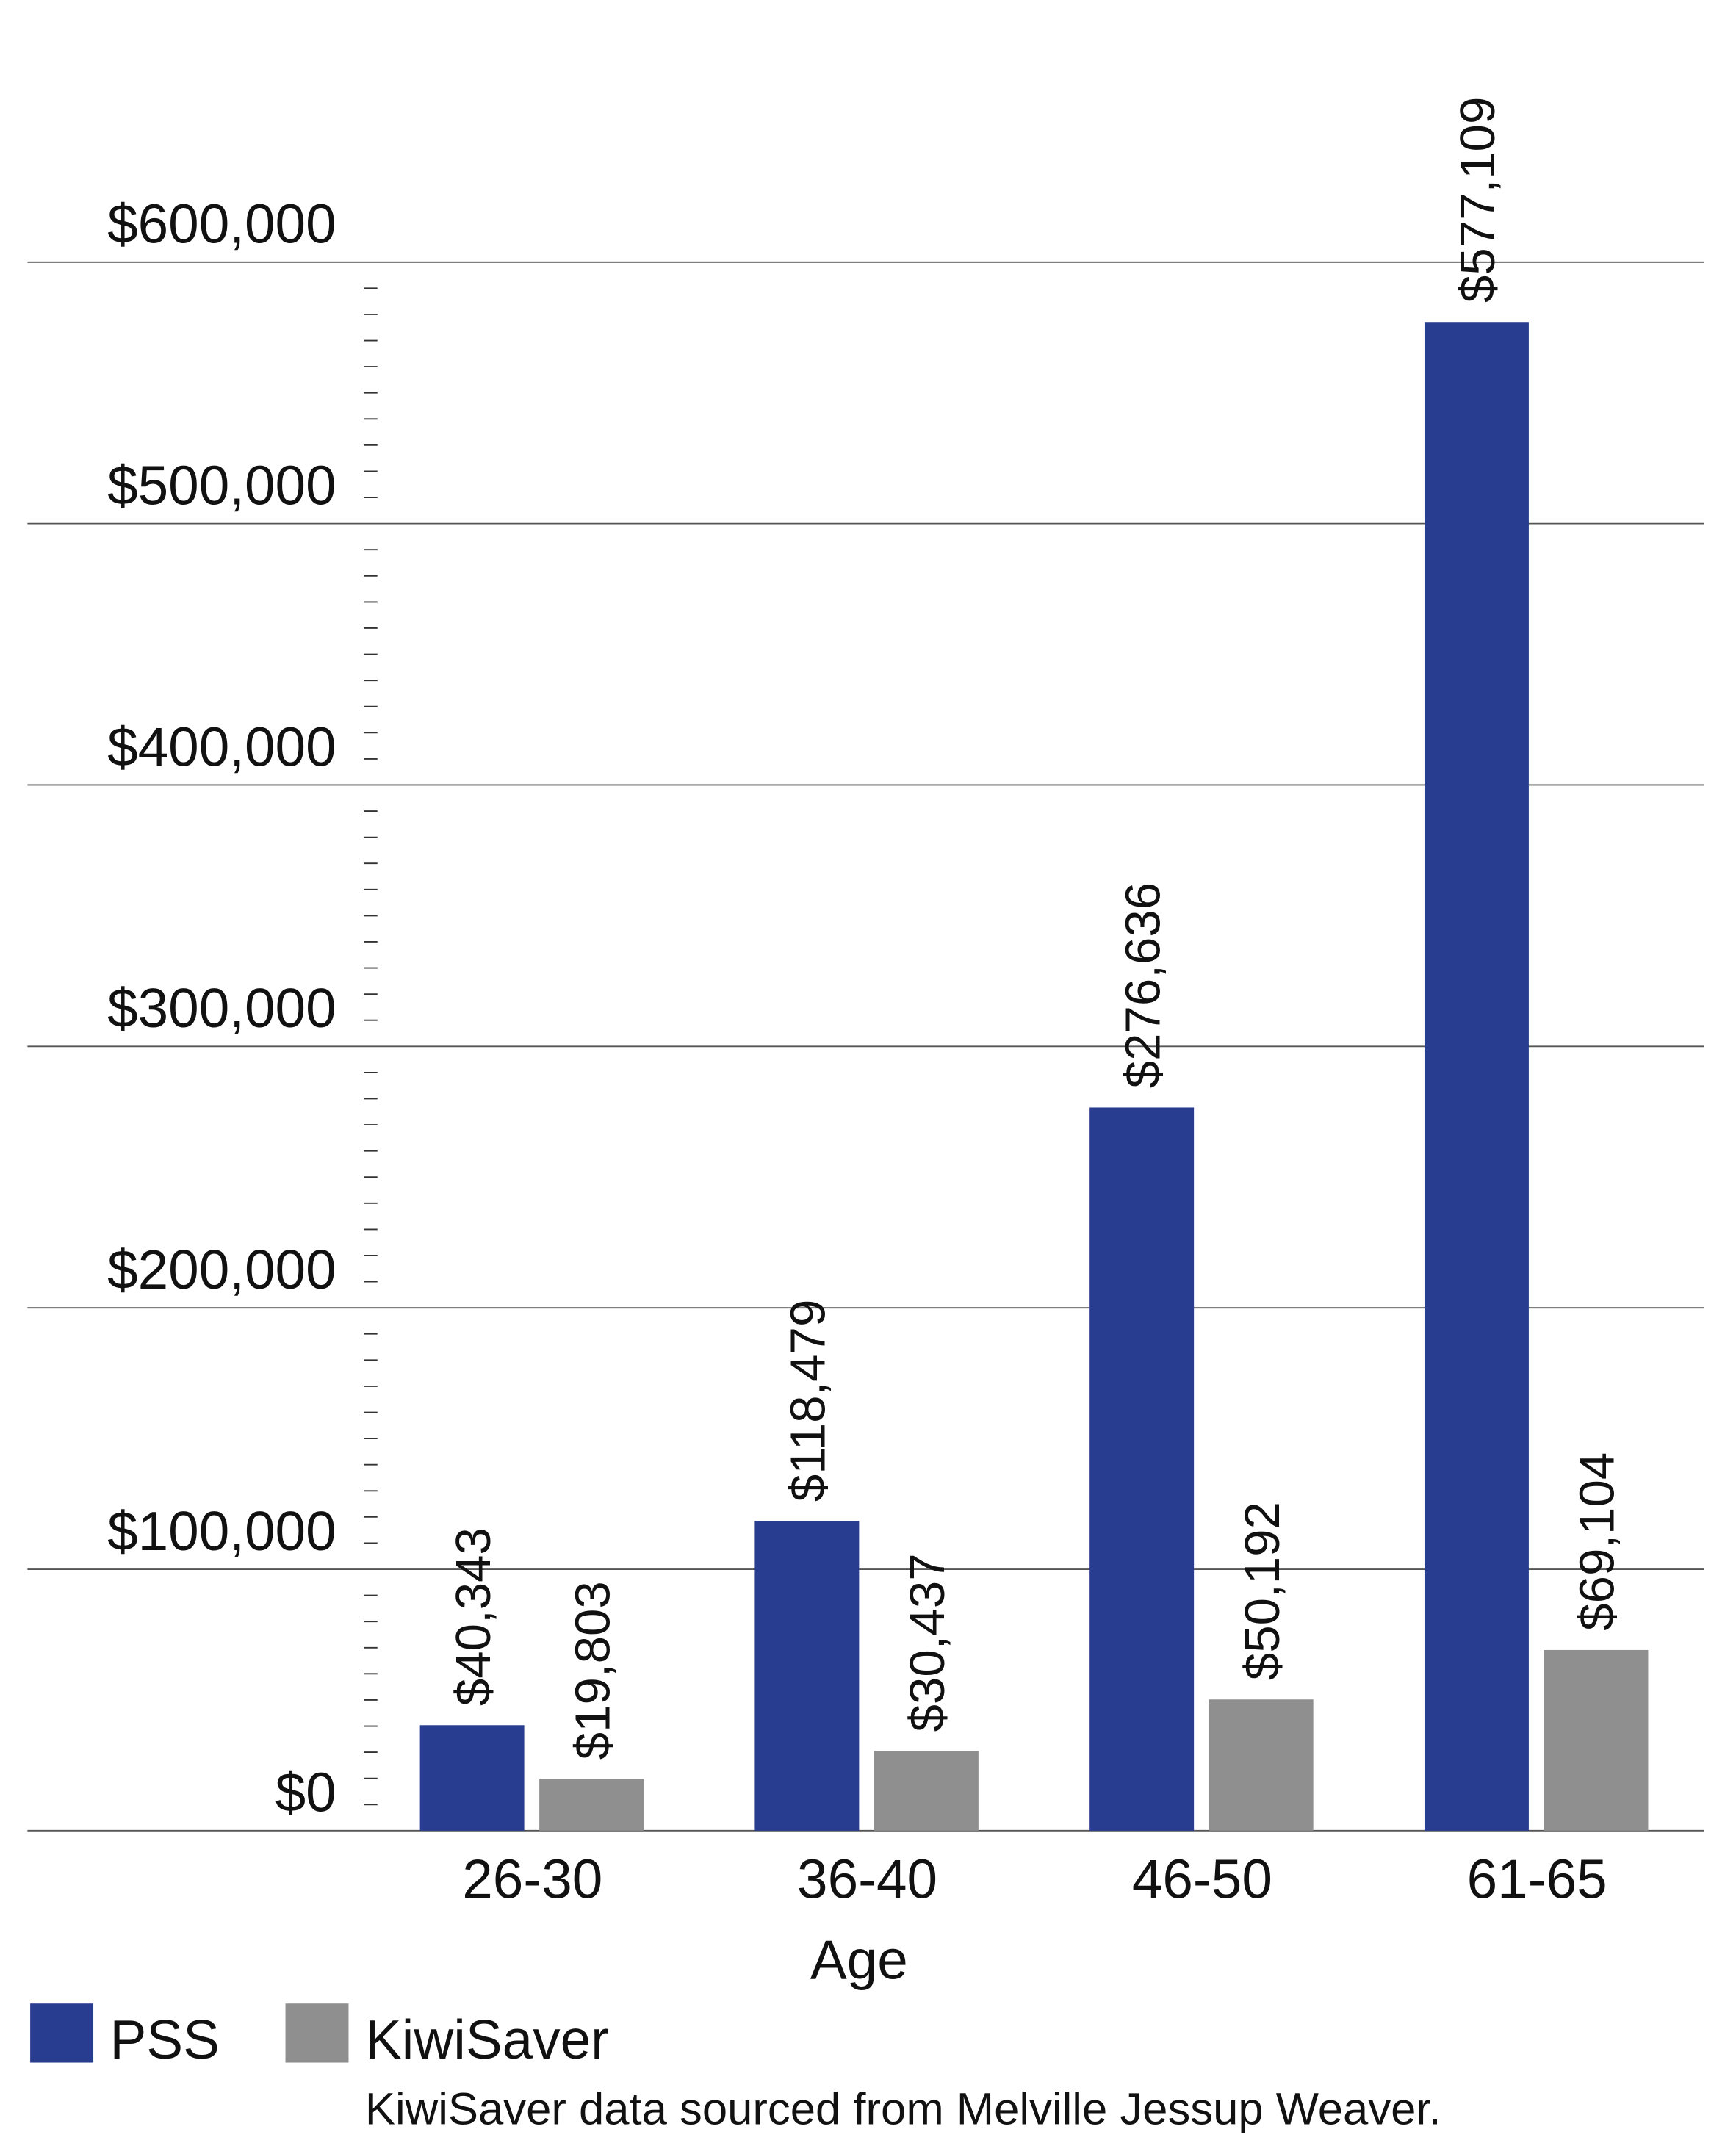 The width and height of the screenshot is (1736, 2143). Describe the element at coordinates (1262, 1591) in the screenshot. I see `value-label: $50,192` at that location.